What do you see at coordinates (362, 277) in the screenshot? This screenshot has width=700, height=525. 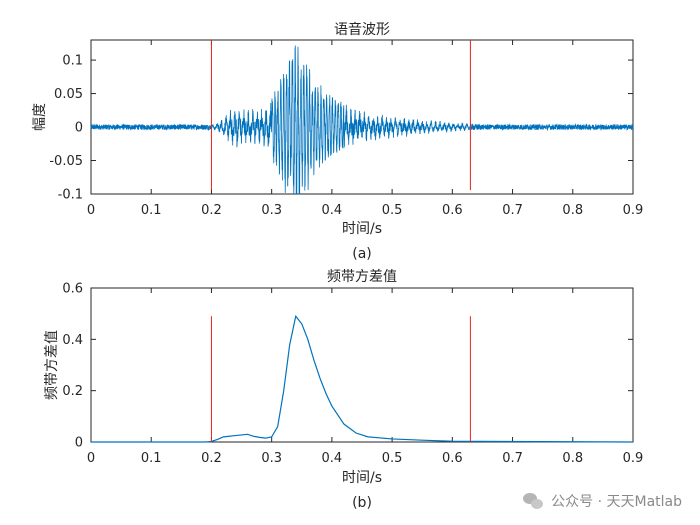 I see `plot-b-title: 频带方差值` at bounding box center [362, 277].